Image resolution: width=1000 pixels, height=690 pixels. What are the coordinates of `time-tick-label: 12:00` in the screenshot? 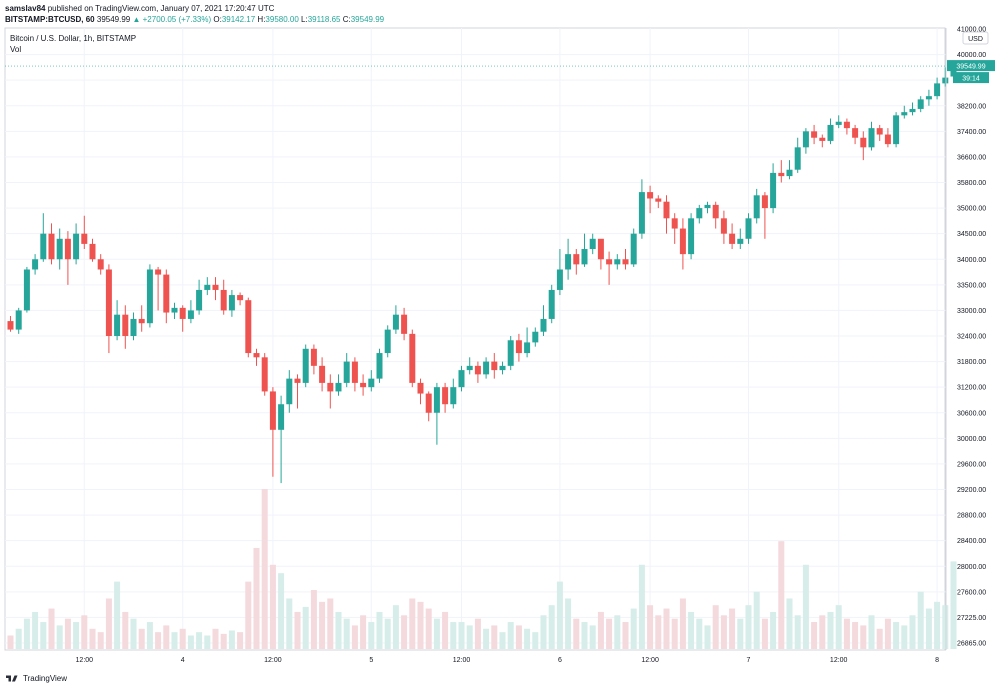 It's located at (85, 660).